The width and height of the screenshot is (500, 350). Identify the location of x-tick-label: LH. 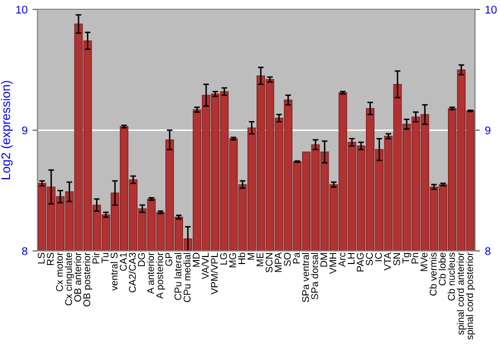
(351, 258).